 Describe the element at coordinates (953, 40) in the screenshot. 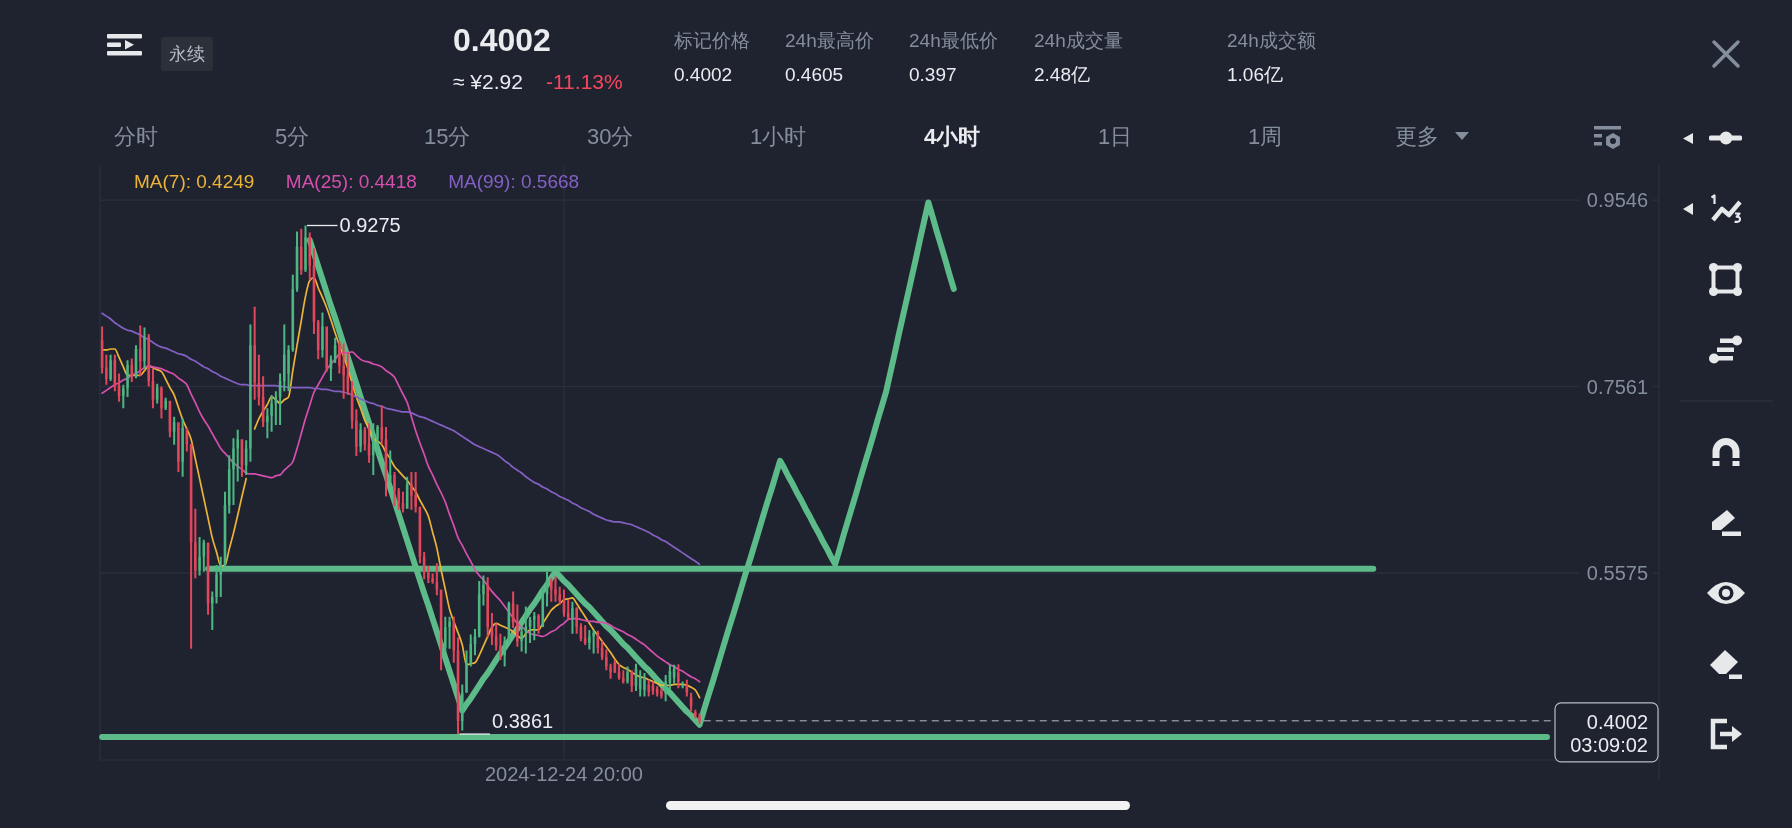

I see `text: 24h最低价` at that location.